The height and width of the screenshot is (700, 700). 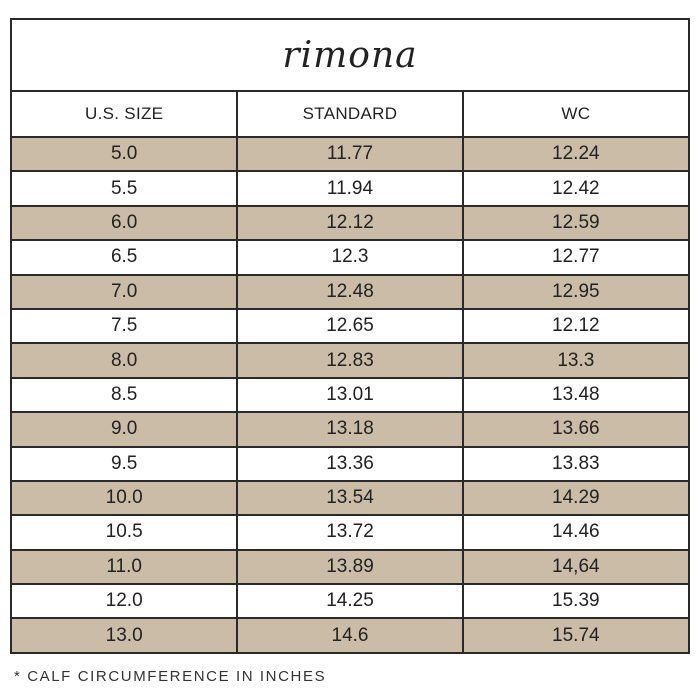 I want to click on table-row: 7.5 12.65 12.12, so click(x=350, y=326).